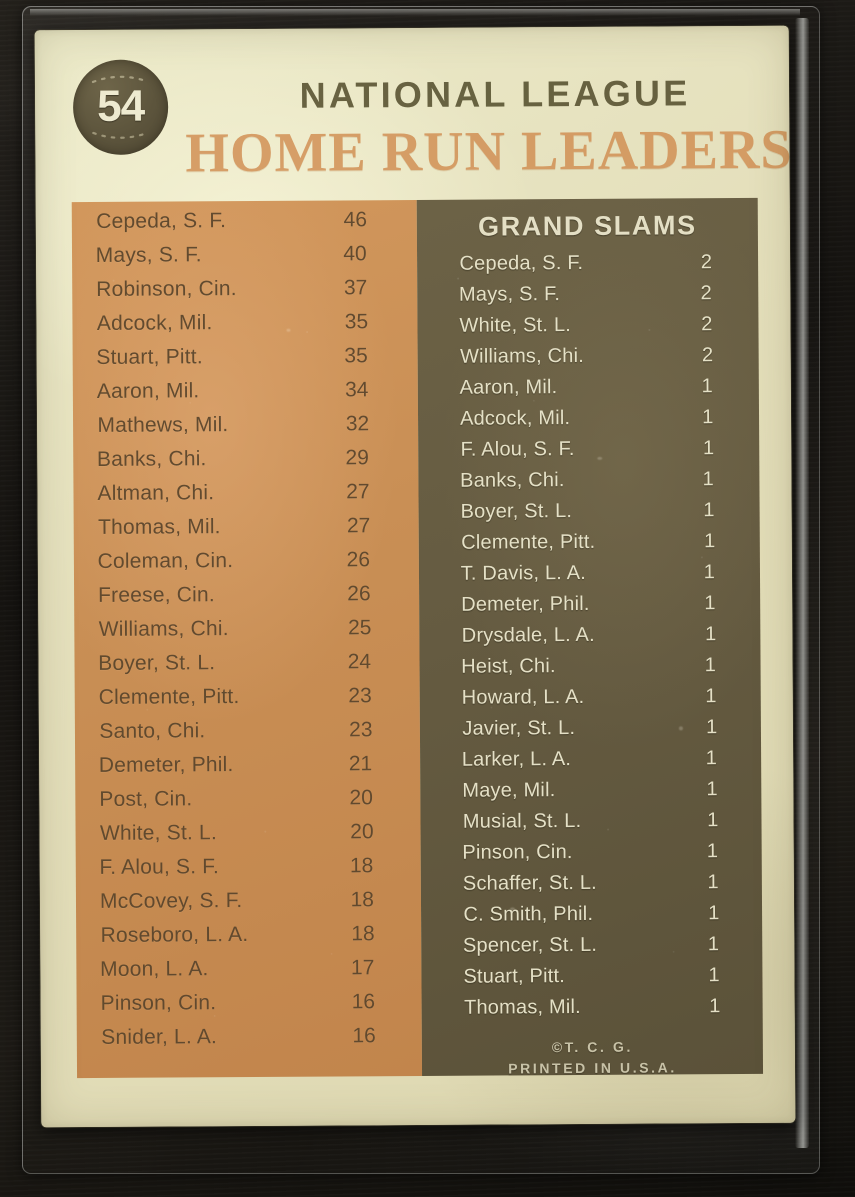 The width and height of the screenshot is (855, 1197). What do you see at coordinates (159, 867) in the screenshot?
I see `hr-player-name: F. Alou, S. F.` at bounding box center [159, 867].